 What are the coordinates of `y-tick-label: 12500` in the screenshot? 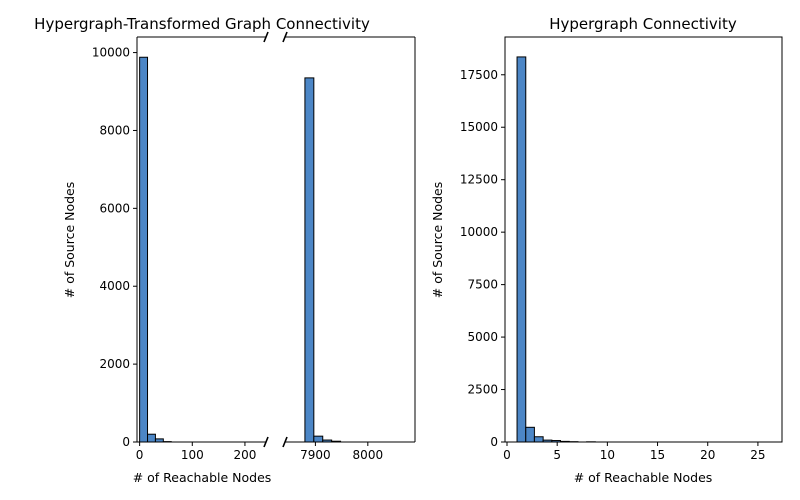 It's located at (479, 180).